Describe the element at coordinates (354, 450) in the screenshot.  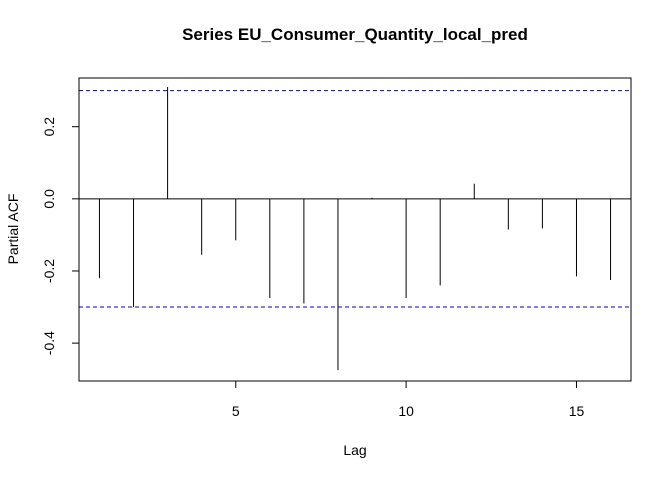
I see `x-axis-label: Lag` at that location.